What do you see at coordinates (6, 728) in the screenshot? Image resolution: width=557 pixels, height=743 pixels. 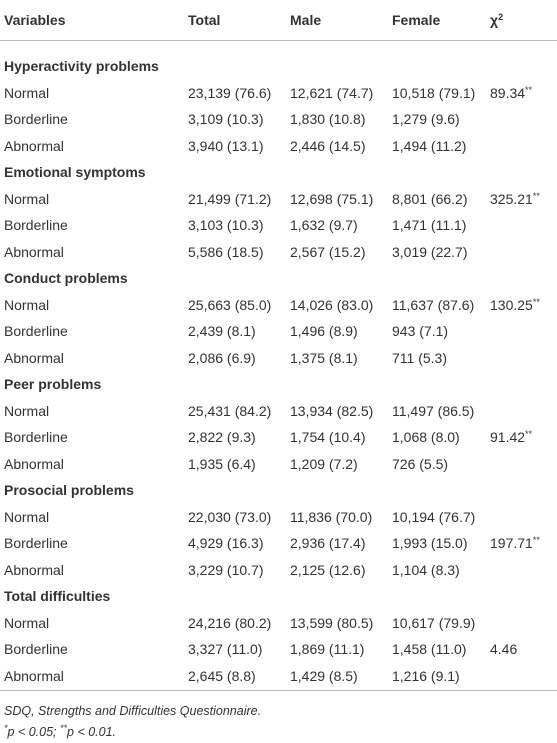 I see `footnote-mark: *` at bounding box center [6, 728].